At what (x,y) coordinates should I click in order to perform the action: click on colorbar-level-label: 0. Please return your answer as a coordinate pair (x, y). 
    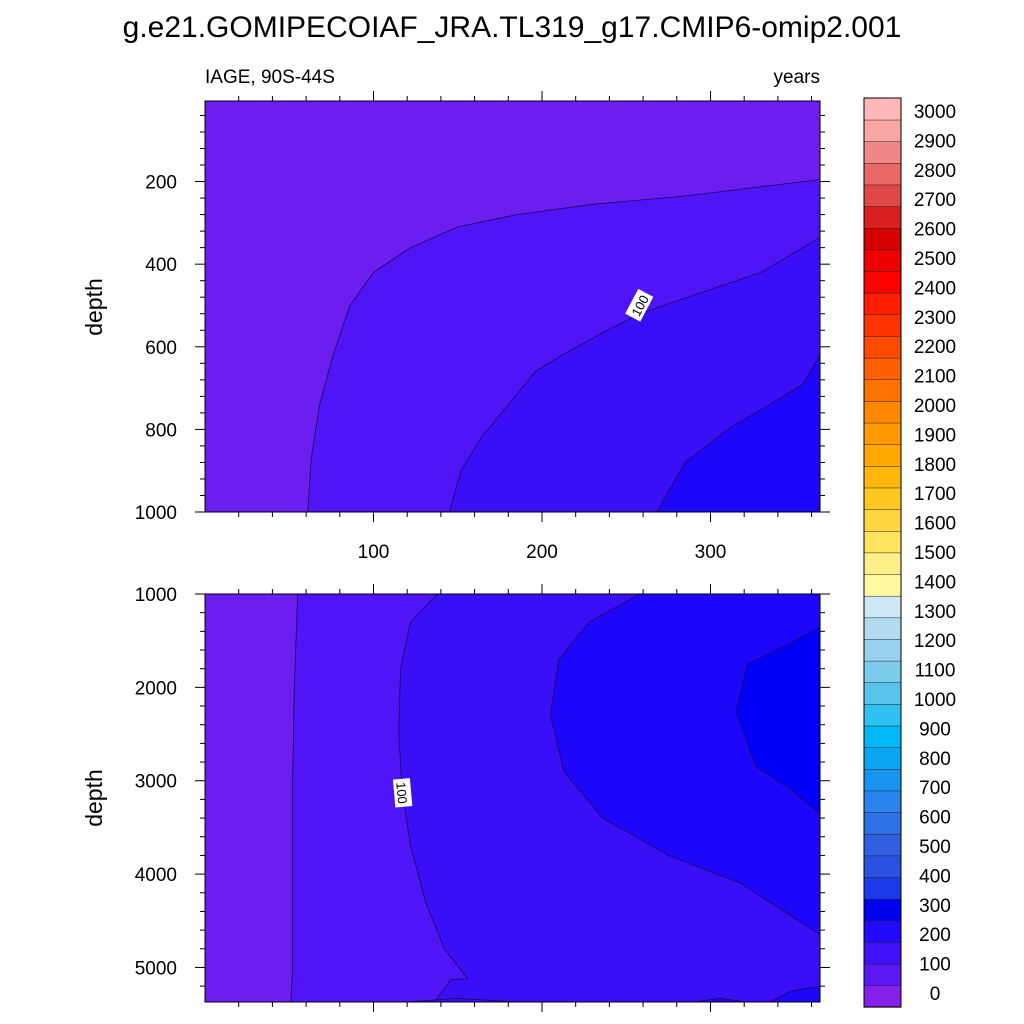
    Looking at the image, I should click on (935, 994).